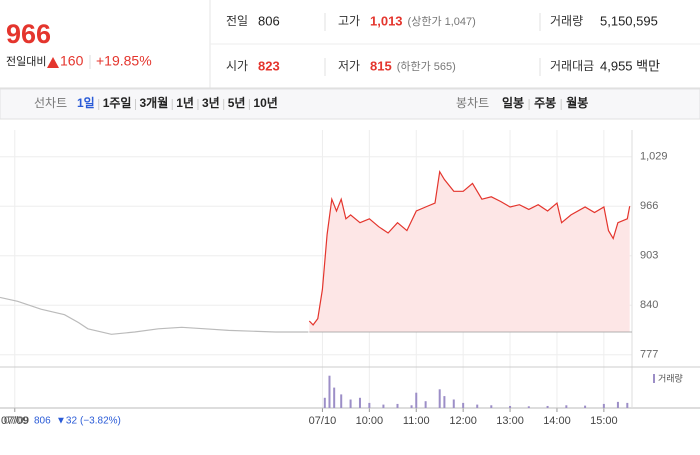  Describe the element at coordinates (349, 66) in the screenshot. I see `stat-label: 저가` at that location.